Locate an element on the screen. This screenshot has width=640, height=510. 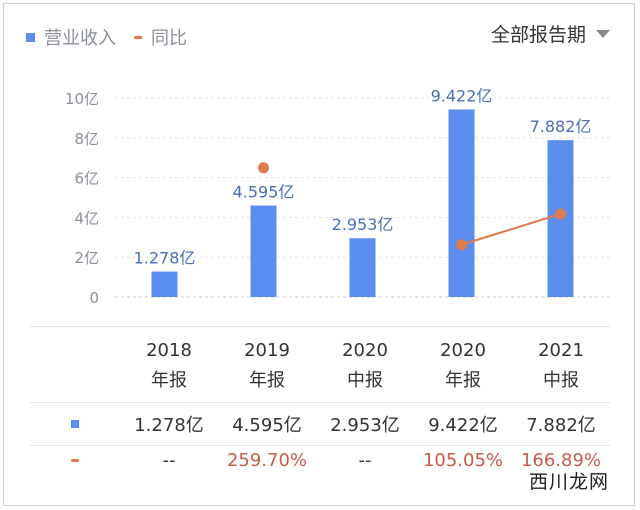
legend-item-yoy: 同比 is located at coordinates (160, 37).